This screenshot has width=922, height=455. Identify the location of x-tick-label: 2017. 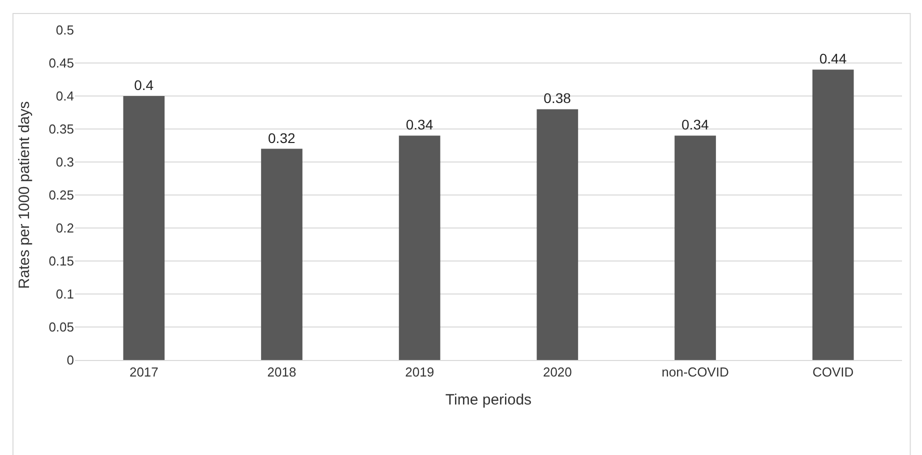
(143, 372).